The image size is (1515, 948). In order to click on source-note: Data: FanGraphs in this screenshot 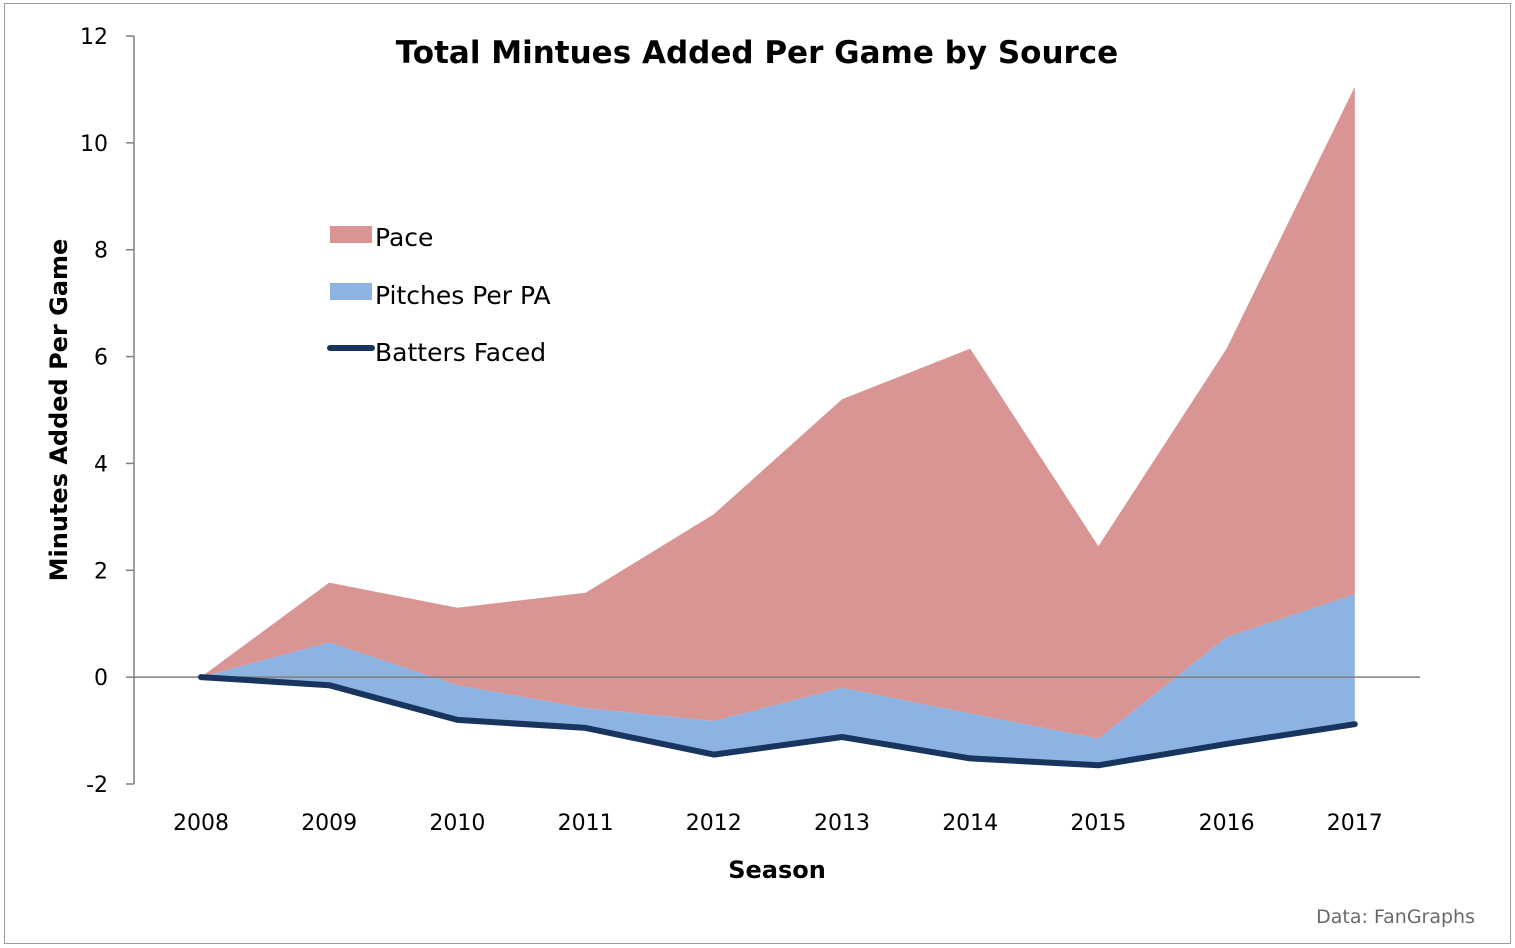, I will do `click(1395, 917)`.